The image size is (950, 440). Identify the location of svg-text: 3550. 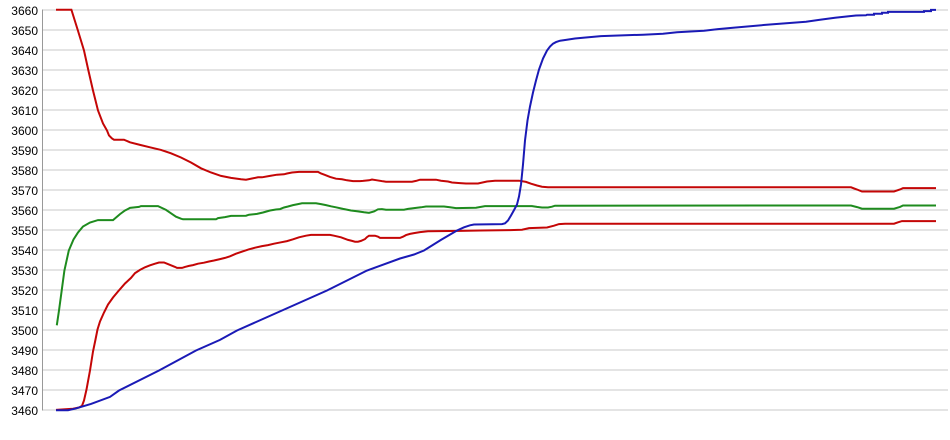
(24, 231).